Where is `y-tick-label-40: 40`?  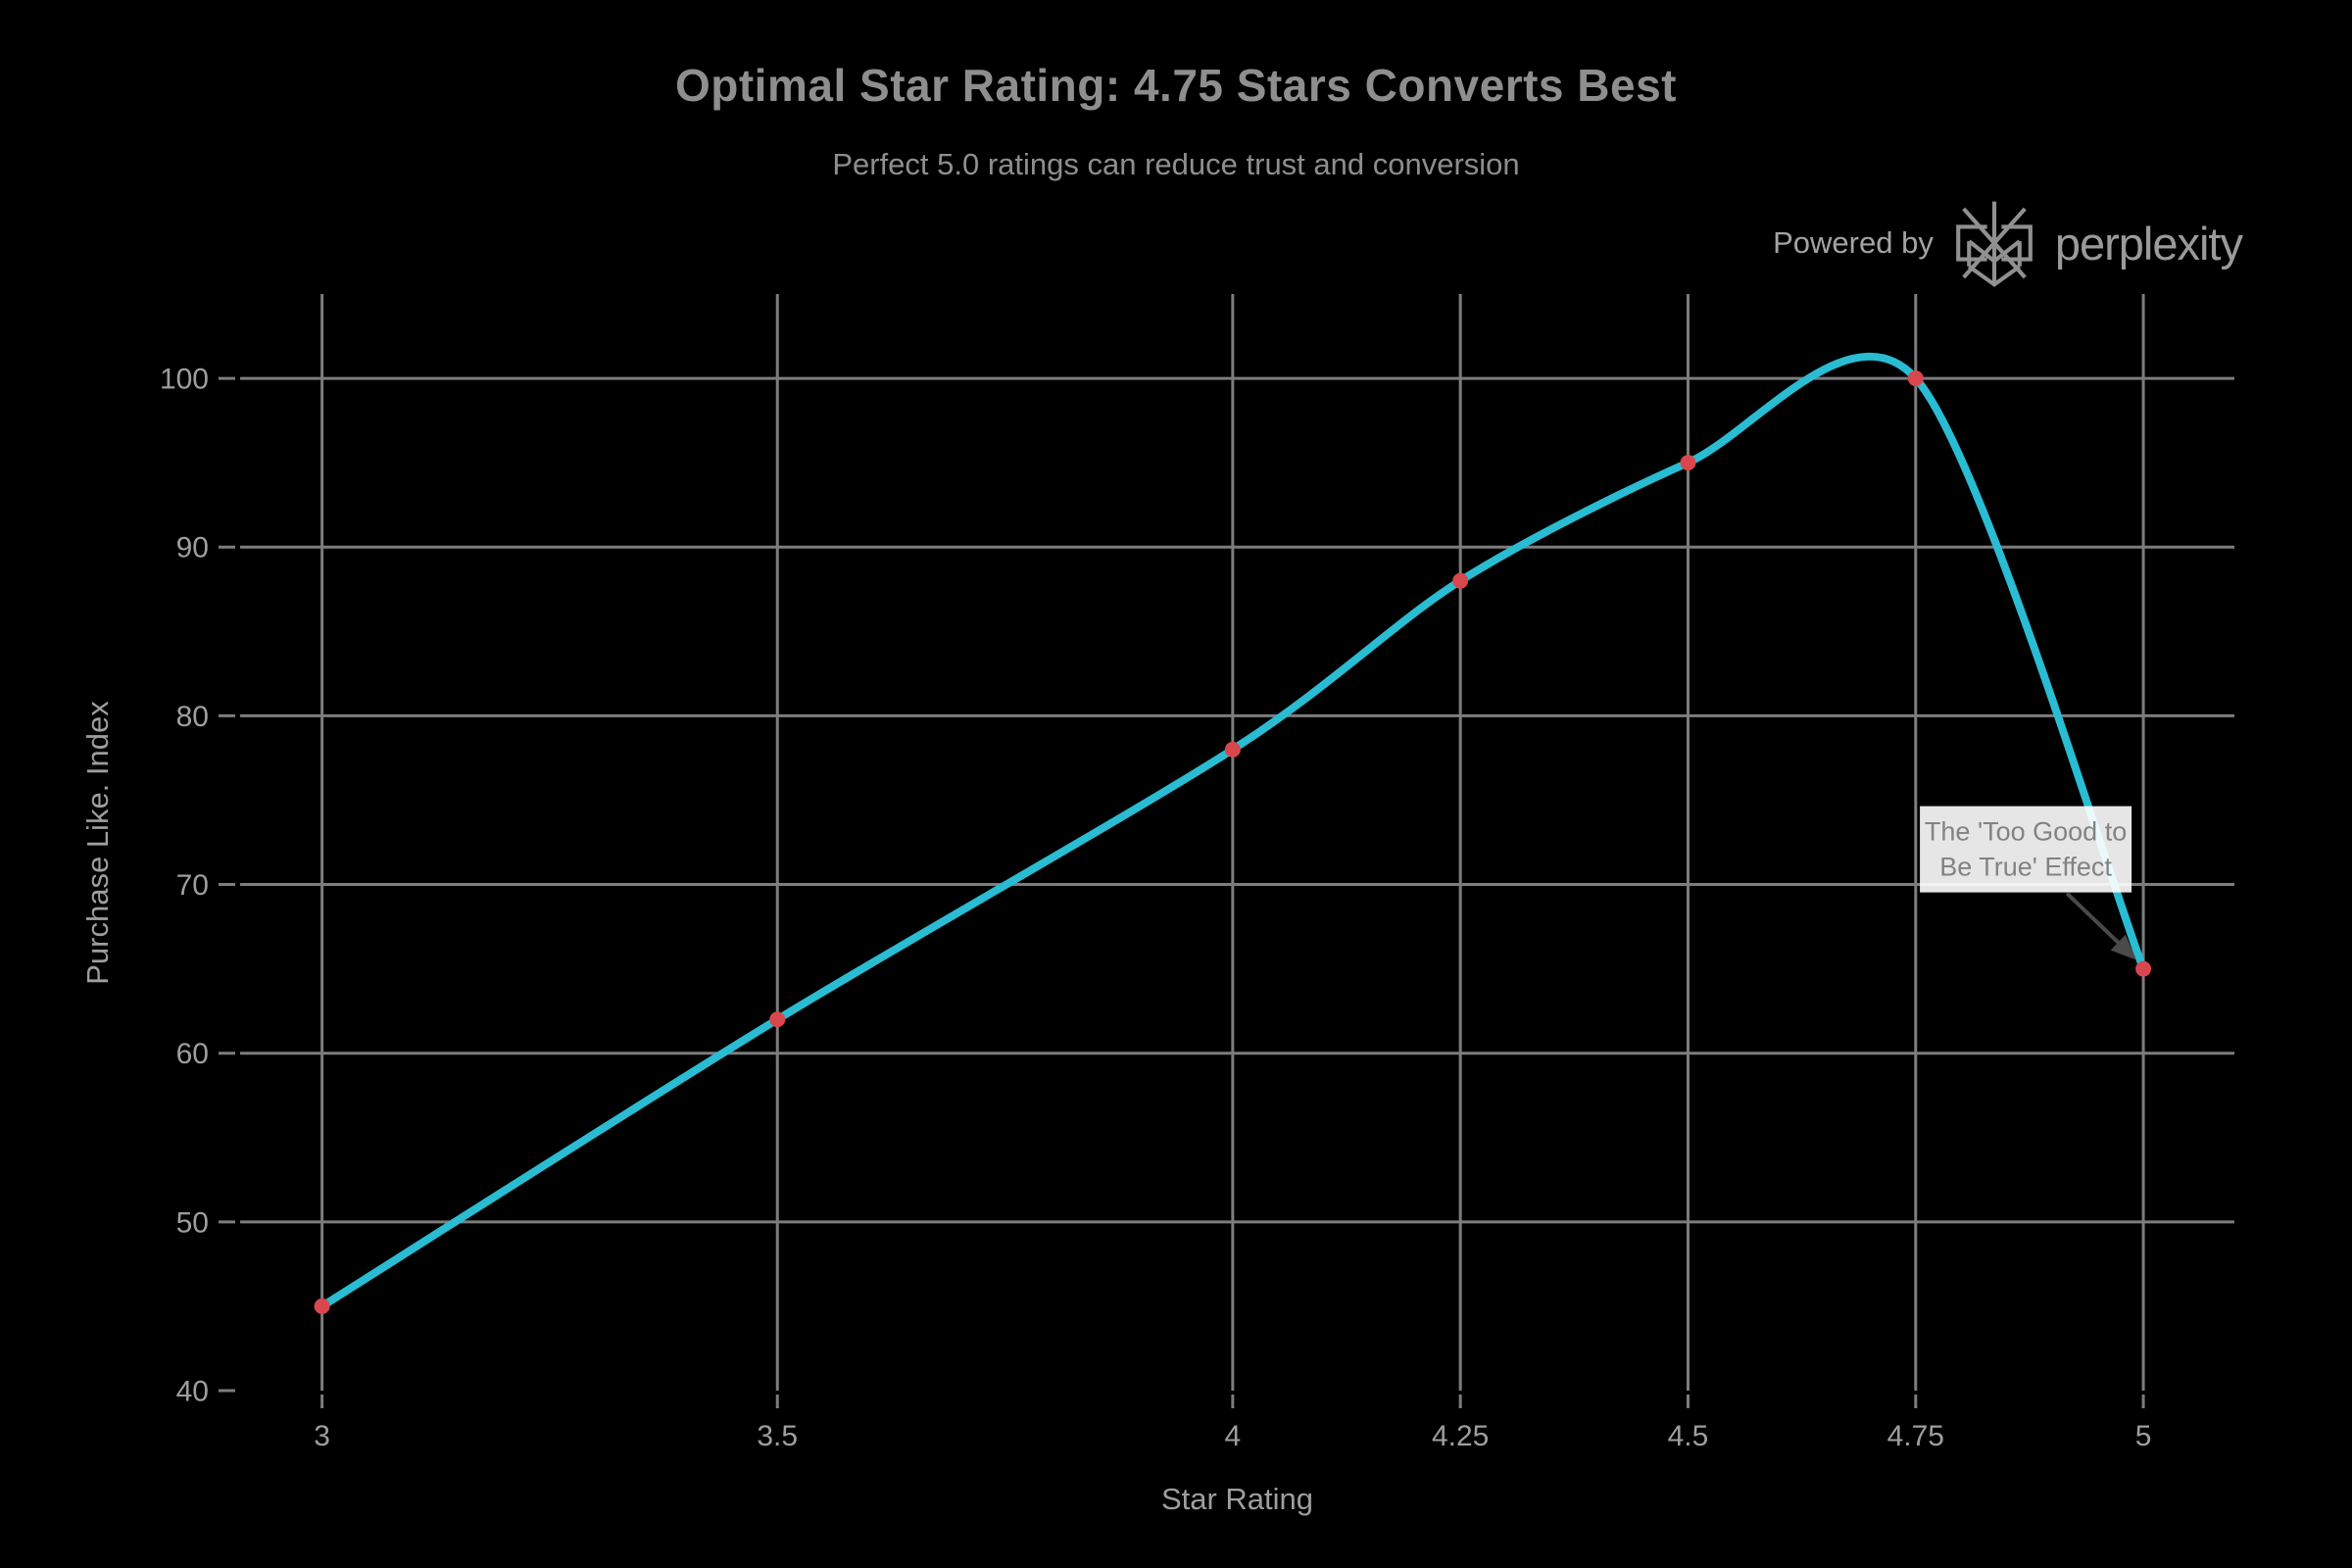
y-tick-label-40: 40 is located at coordinates (192, 1392).